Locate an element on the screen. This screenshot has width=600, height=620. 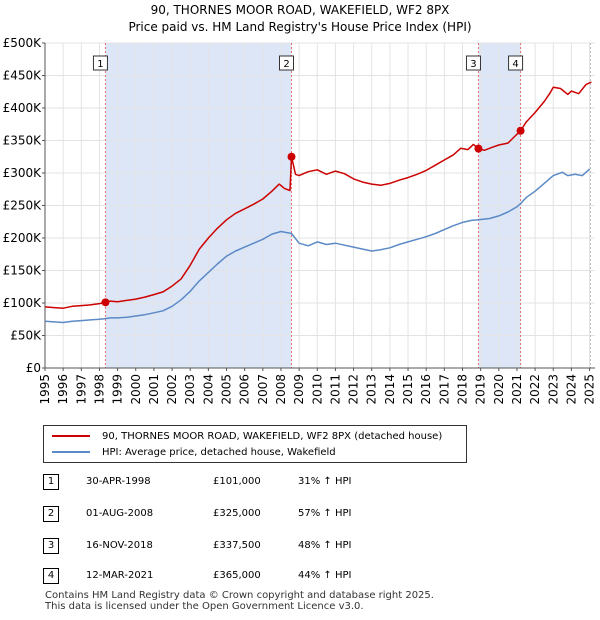
transaction-number: 4 is located at coordinates (51, 576).